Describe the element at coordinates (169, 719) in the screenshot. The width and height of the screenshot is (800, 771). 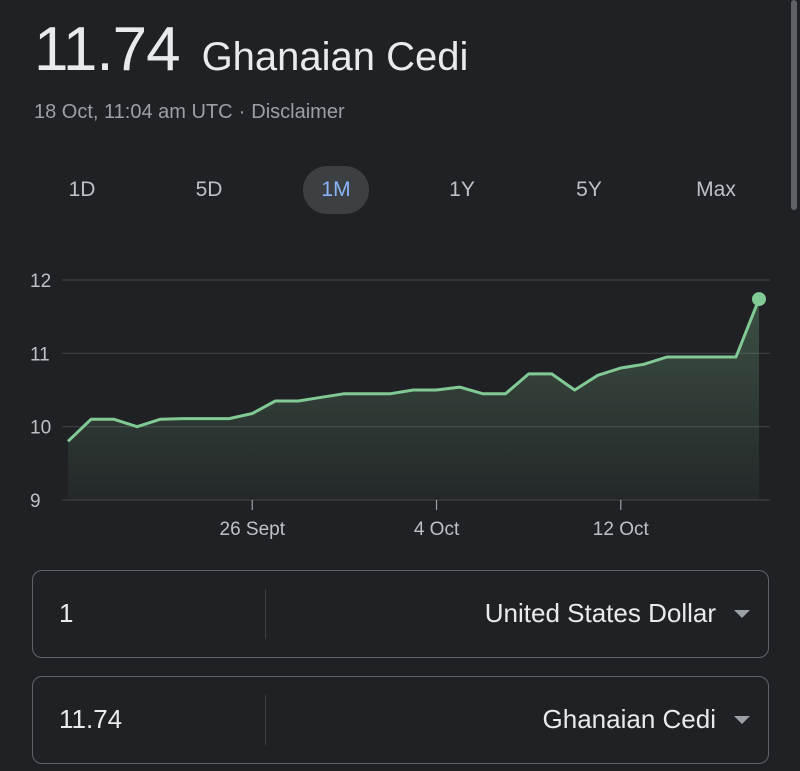
I see `to-amount-input` at that location.